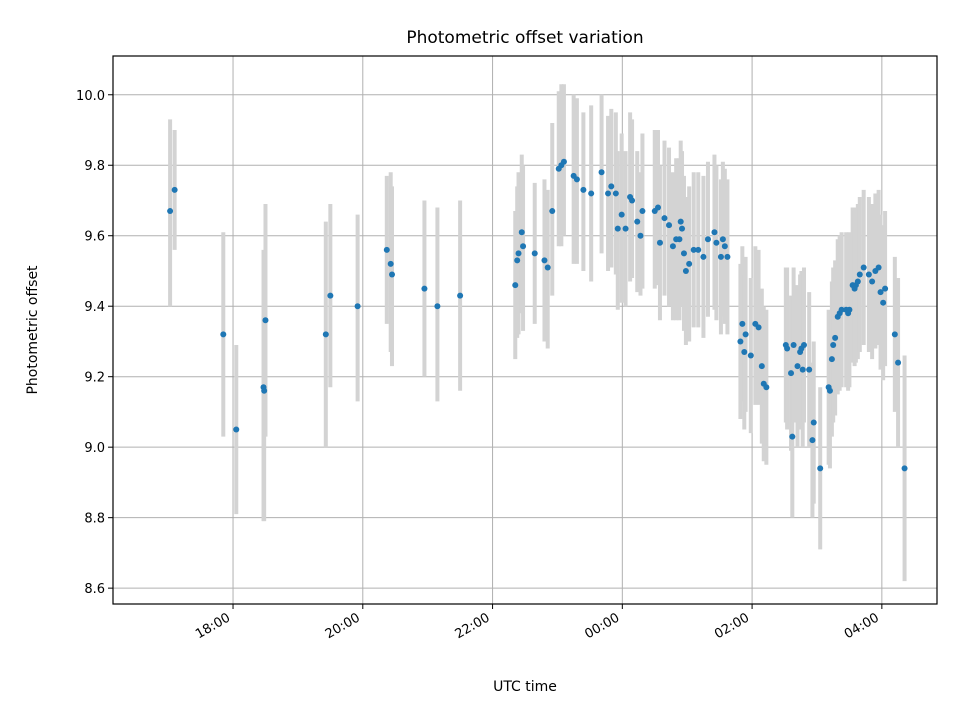  Describe the element at coordinates (90, 96) in the screenshot. I see `y-tick-label: 10.0` at that location.